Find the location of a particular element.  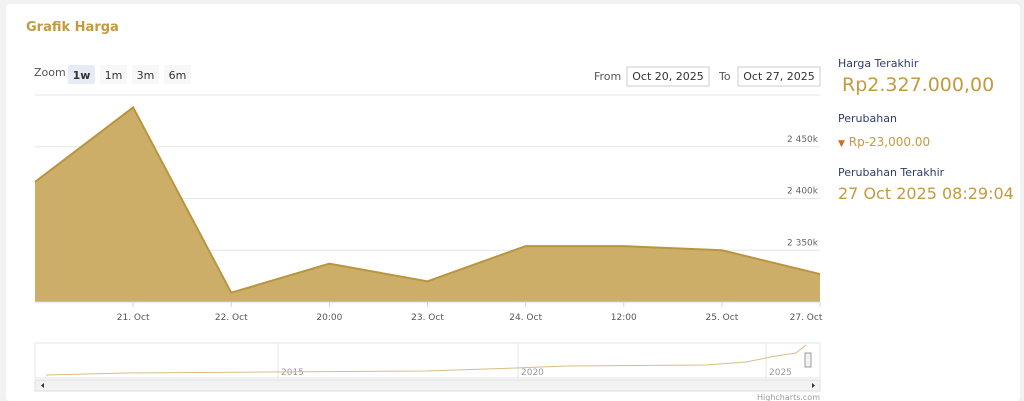

change-value: Rp-23,000.00 is located at coordinates (889, 142).